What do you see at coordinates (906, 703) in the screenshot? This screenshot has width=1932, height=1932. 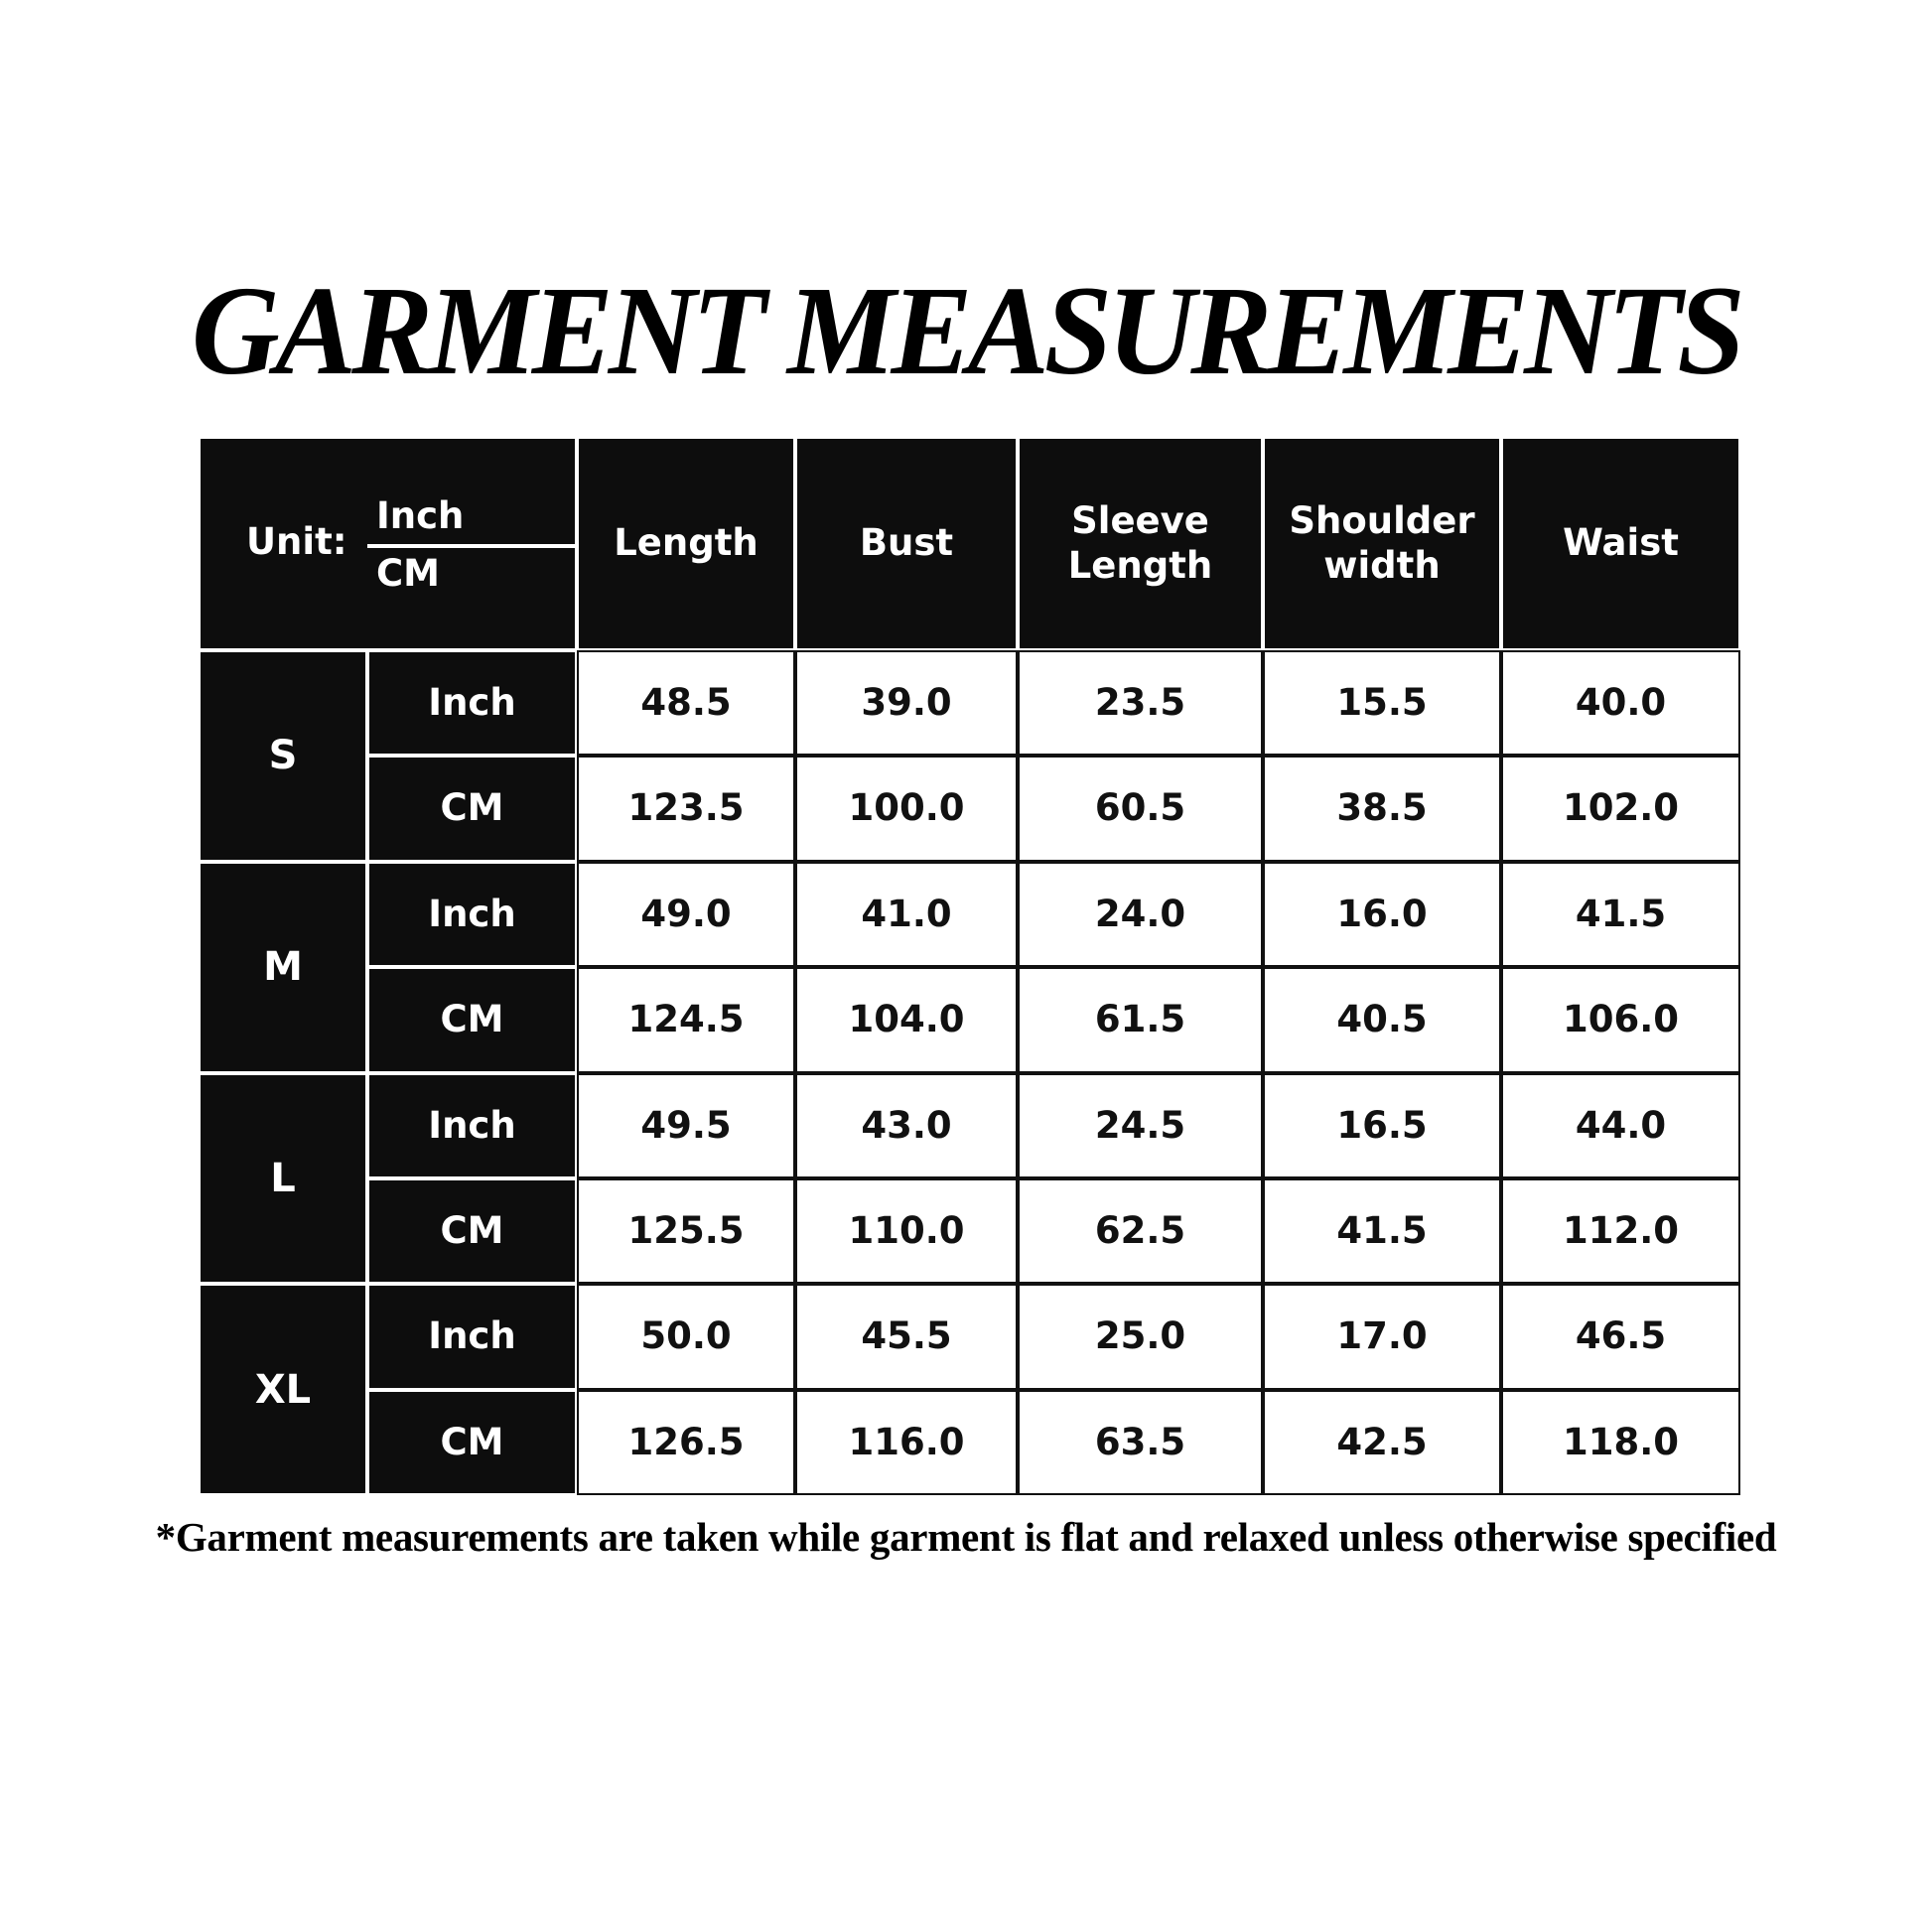 I see `measurement-cell: 39.0` at bounding box center [906, 703].